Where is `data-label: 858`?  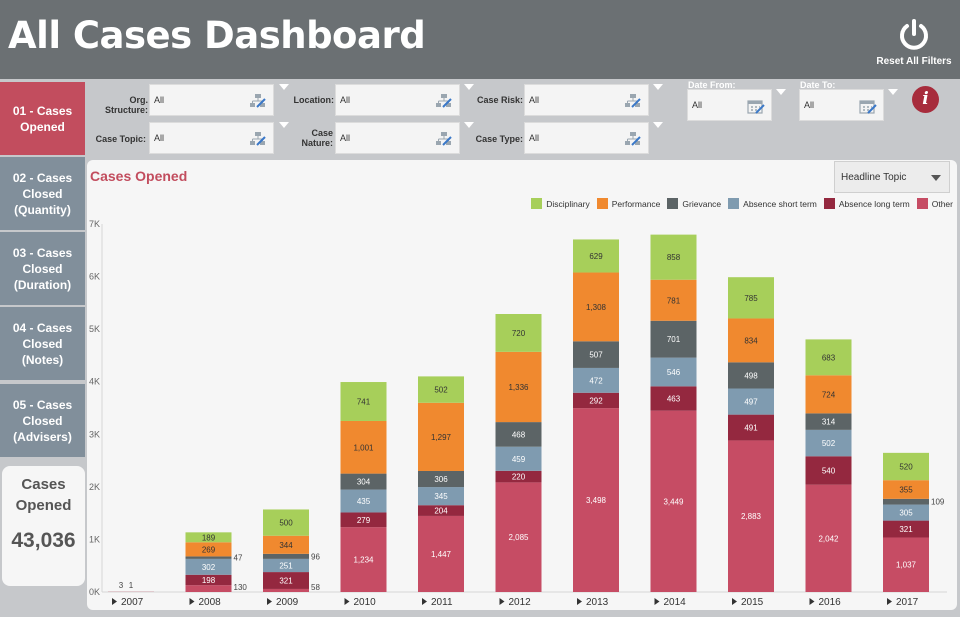
data-label: 858 is located at coordinates (674, 257).